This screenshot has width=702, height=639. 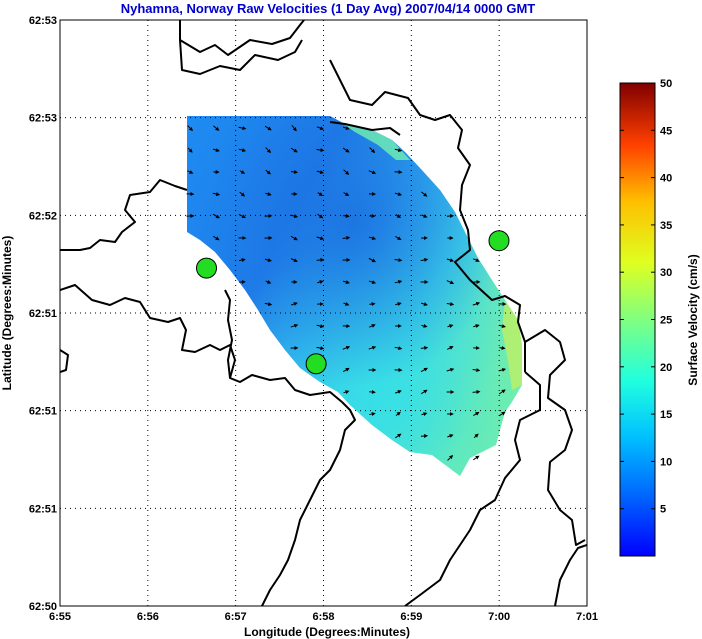 What do you see at coordinates (666, 226) in the screenshot?
I see `colorbar-tick-label: 35` at bounding box center [666, 226].